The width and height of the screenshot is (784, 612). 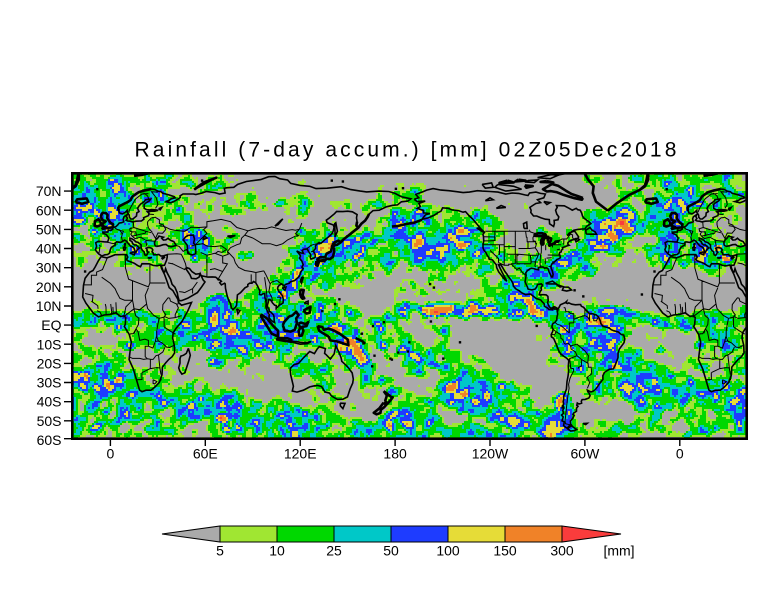 I want to click on svg-text: 50, so click(x=391, y=551).